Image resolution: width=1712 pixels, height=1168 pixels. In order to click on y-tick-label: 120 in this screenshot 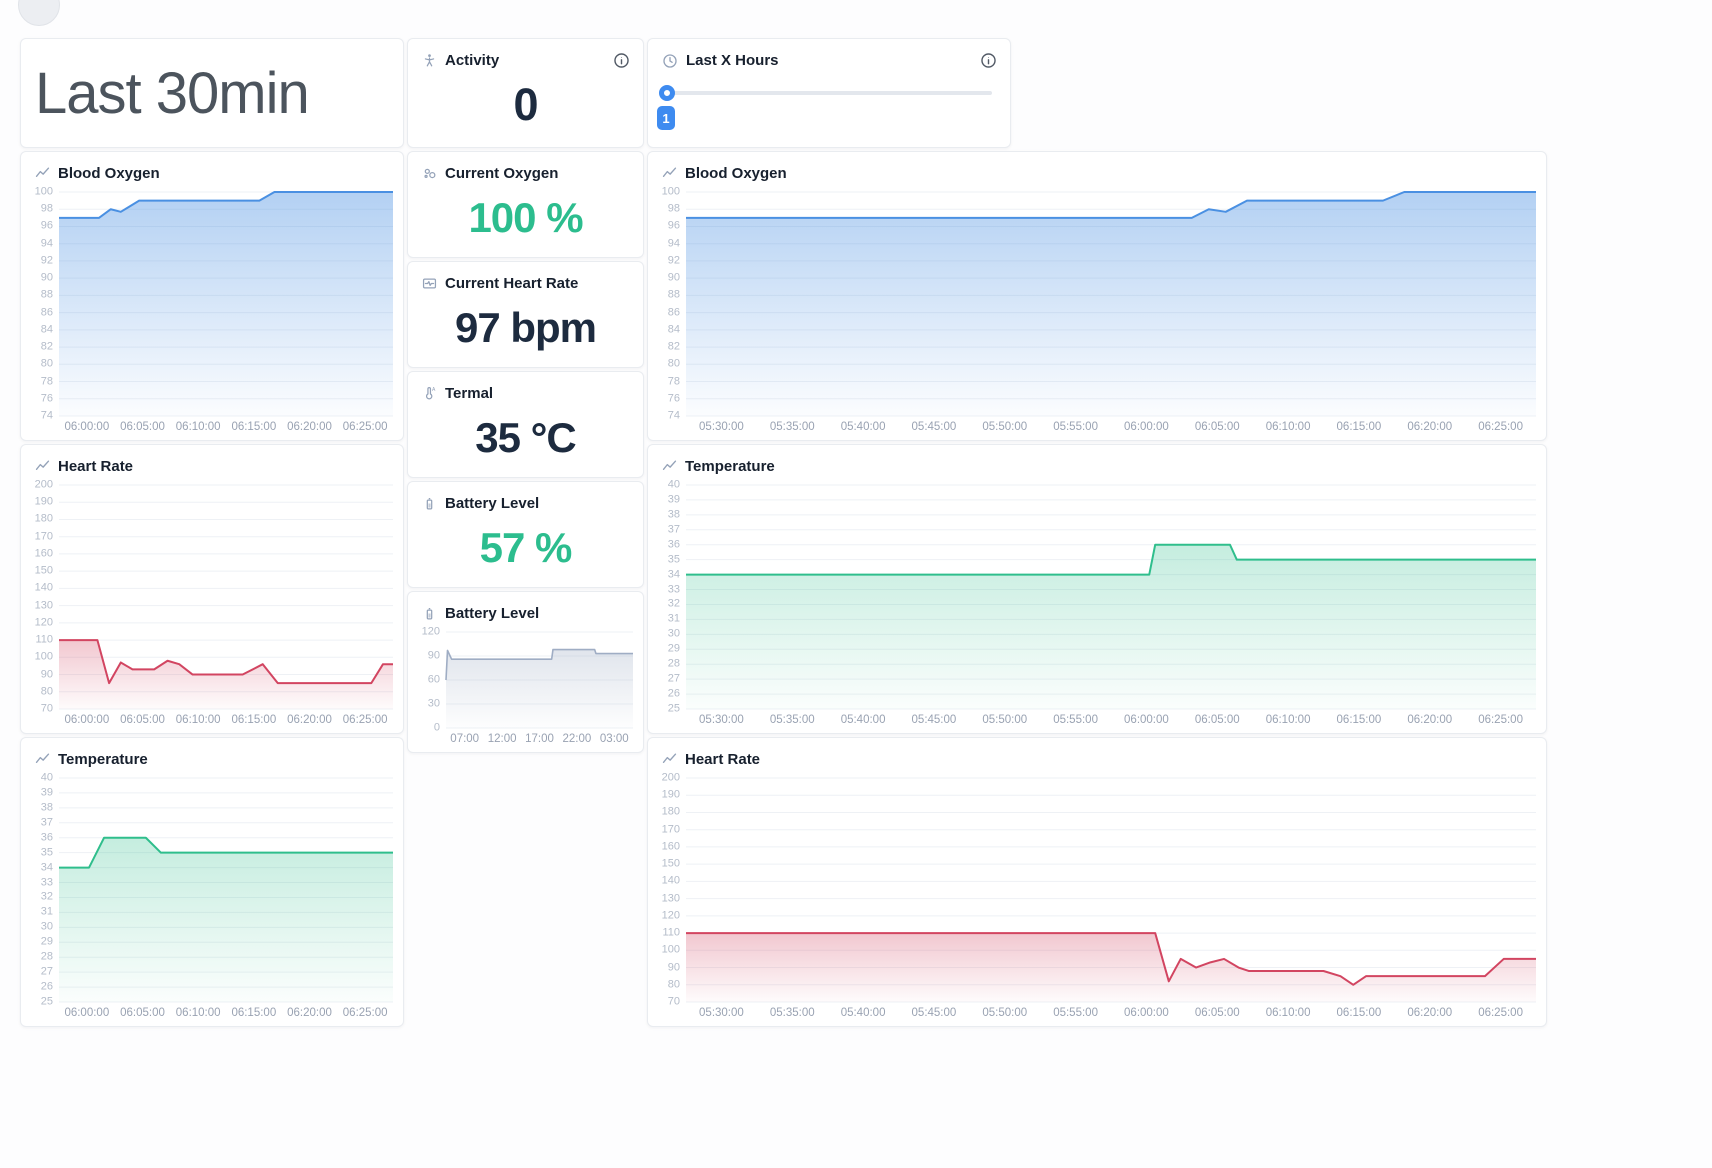, I will do `click(670, 915)`.